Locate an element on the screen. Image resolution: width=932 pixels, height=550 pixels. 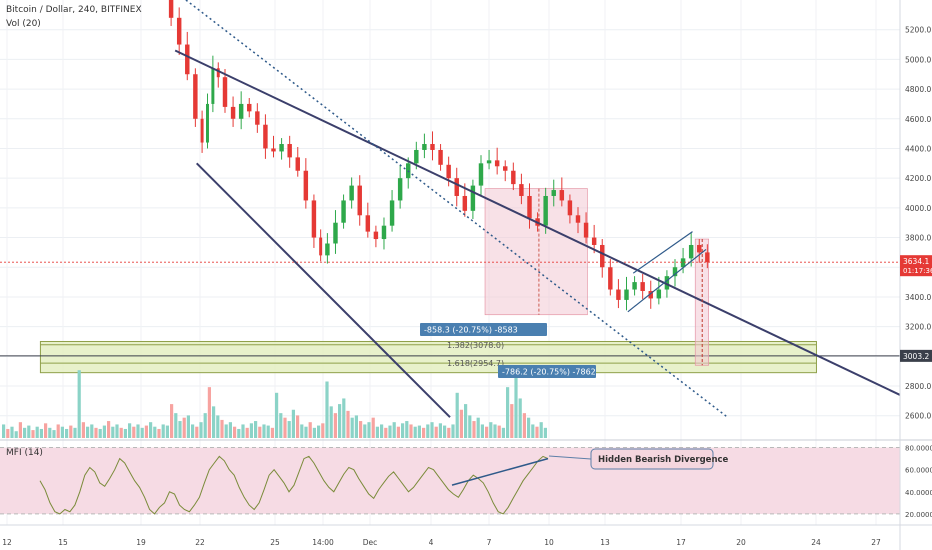
volume-bars is located at coordinates (274, 404).